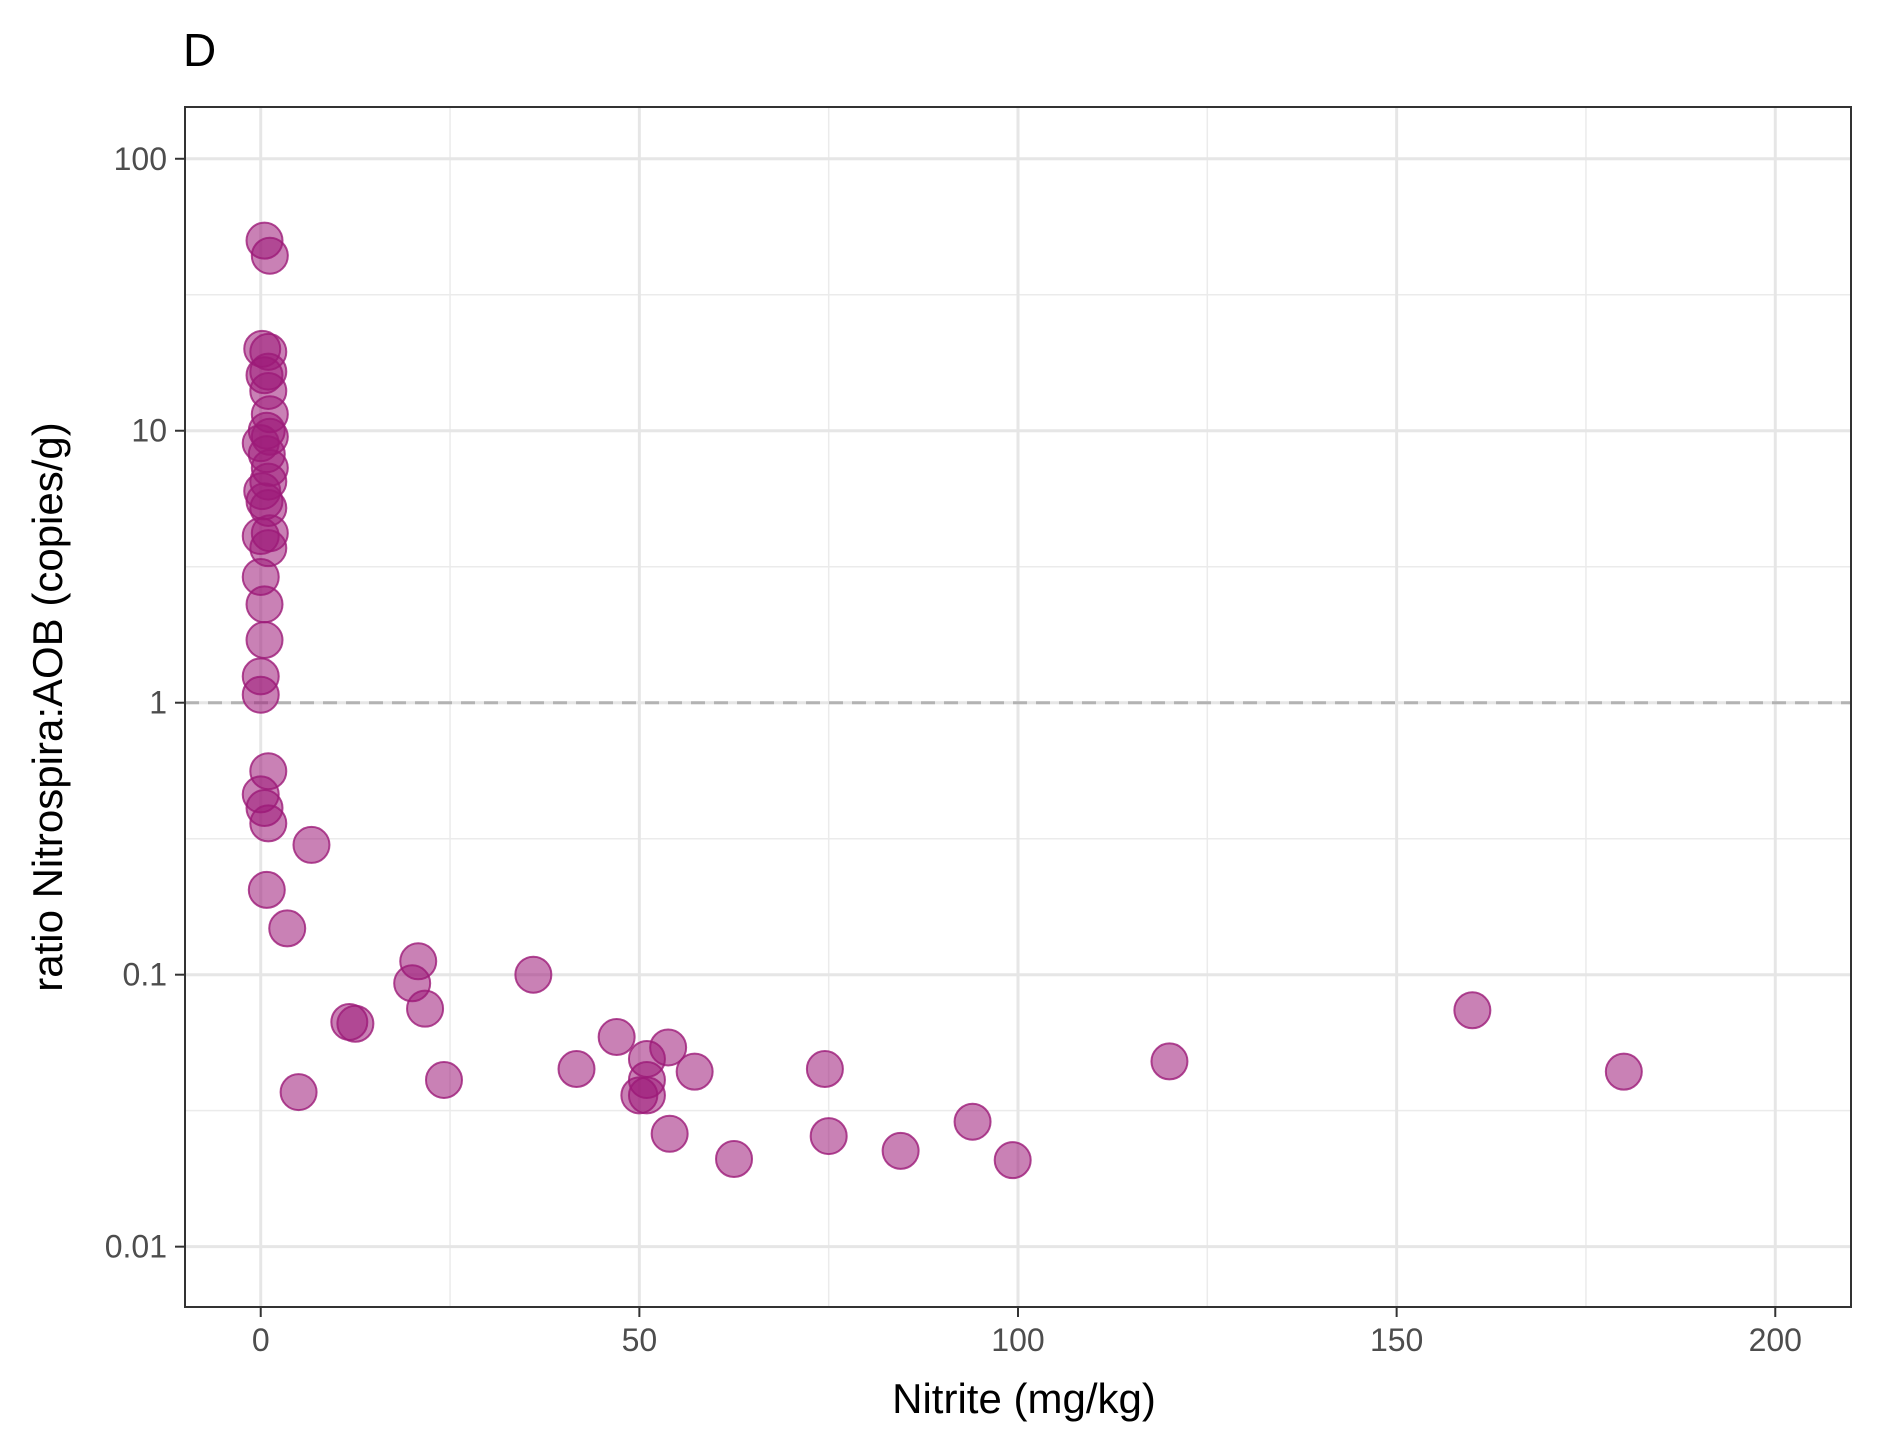 The image size is (1881, 1447). I want to click on x-axis-title: Nitrite (mg/kg), so click(1024, 1398).